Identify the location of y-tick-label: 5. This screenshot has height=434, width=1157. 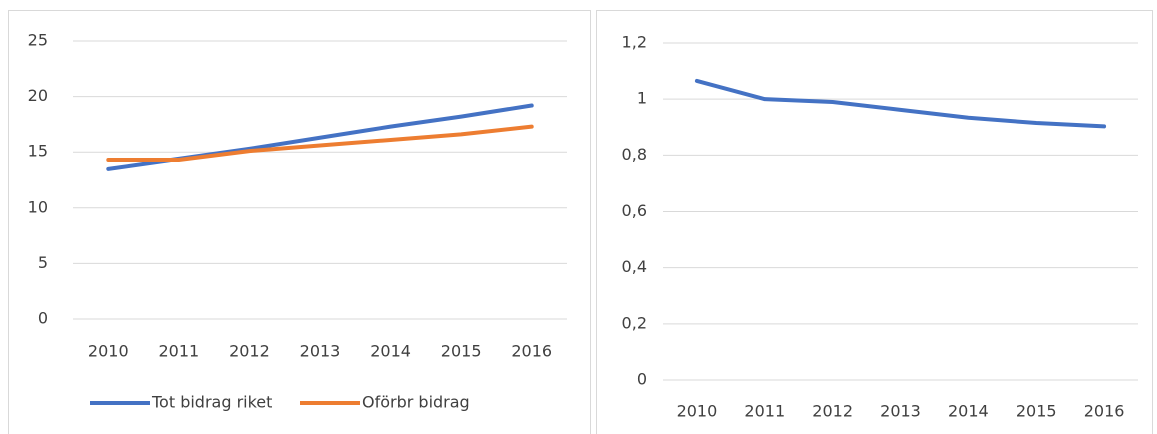
(43, 262).